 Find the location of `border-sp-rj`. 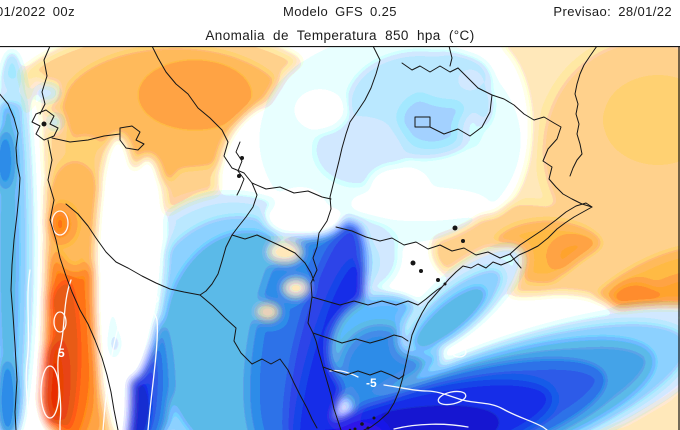

border-sp-rj is located at coordinates (515, 261).